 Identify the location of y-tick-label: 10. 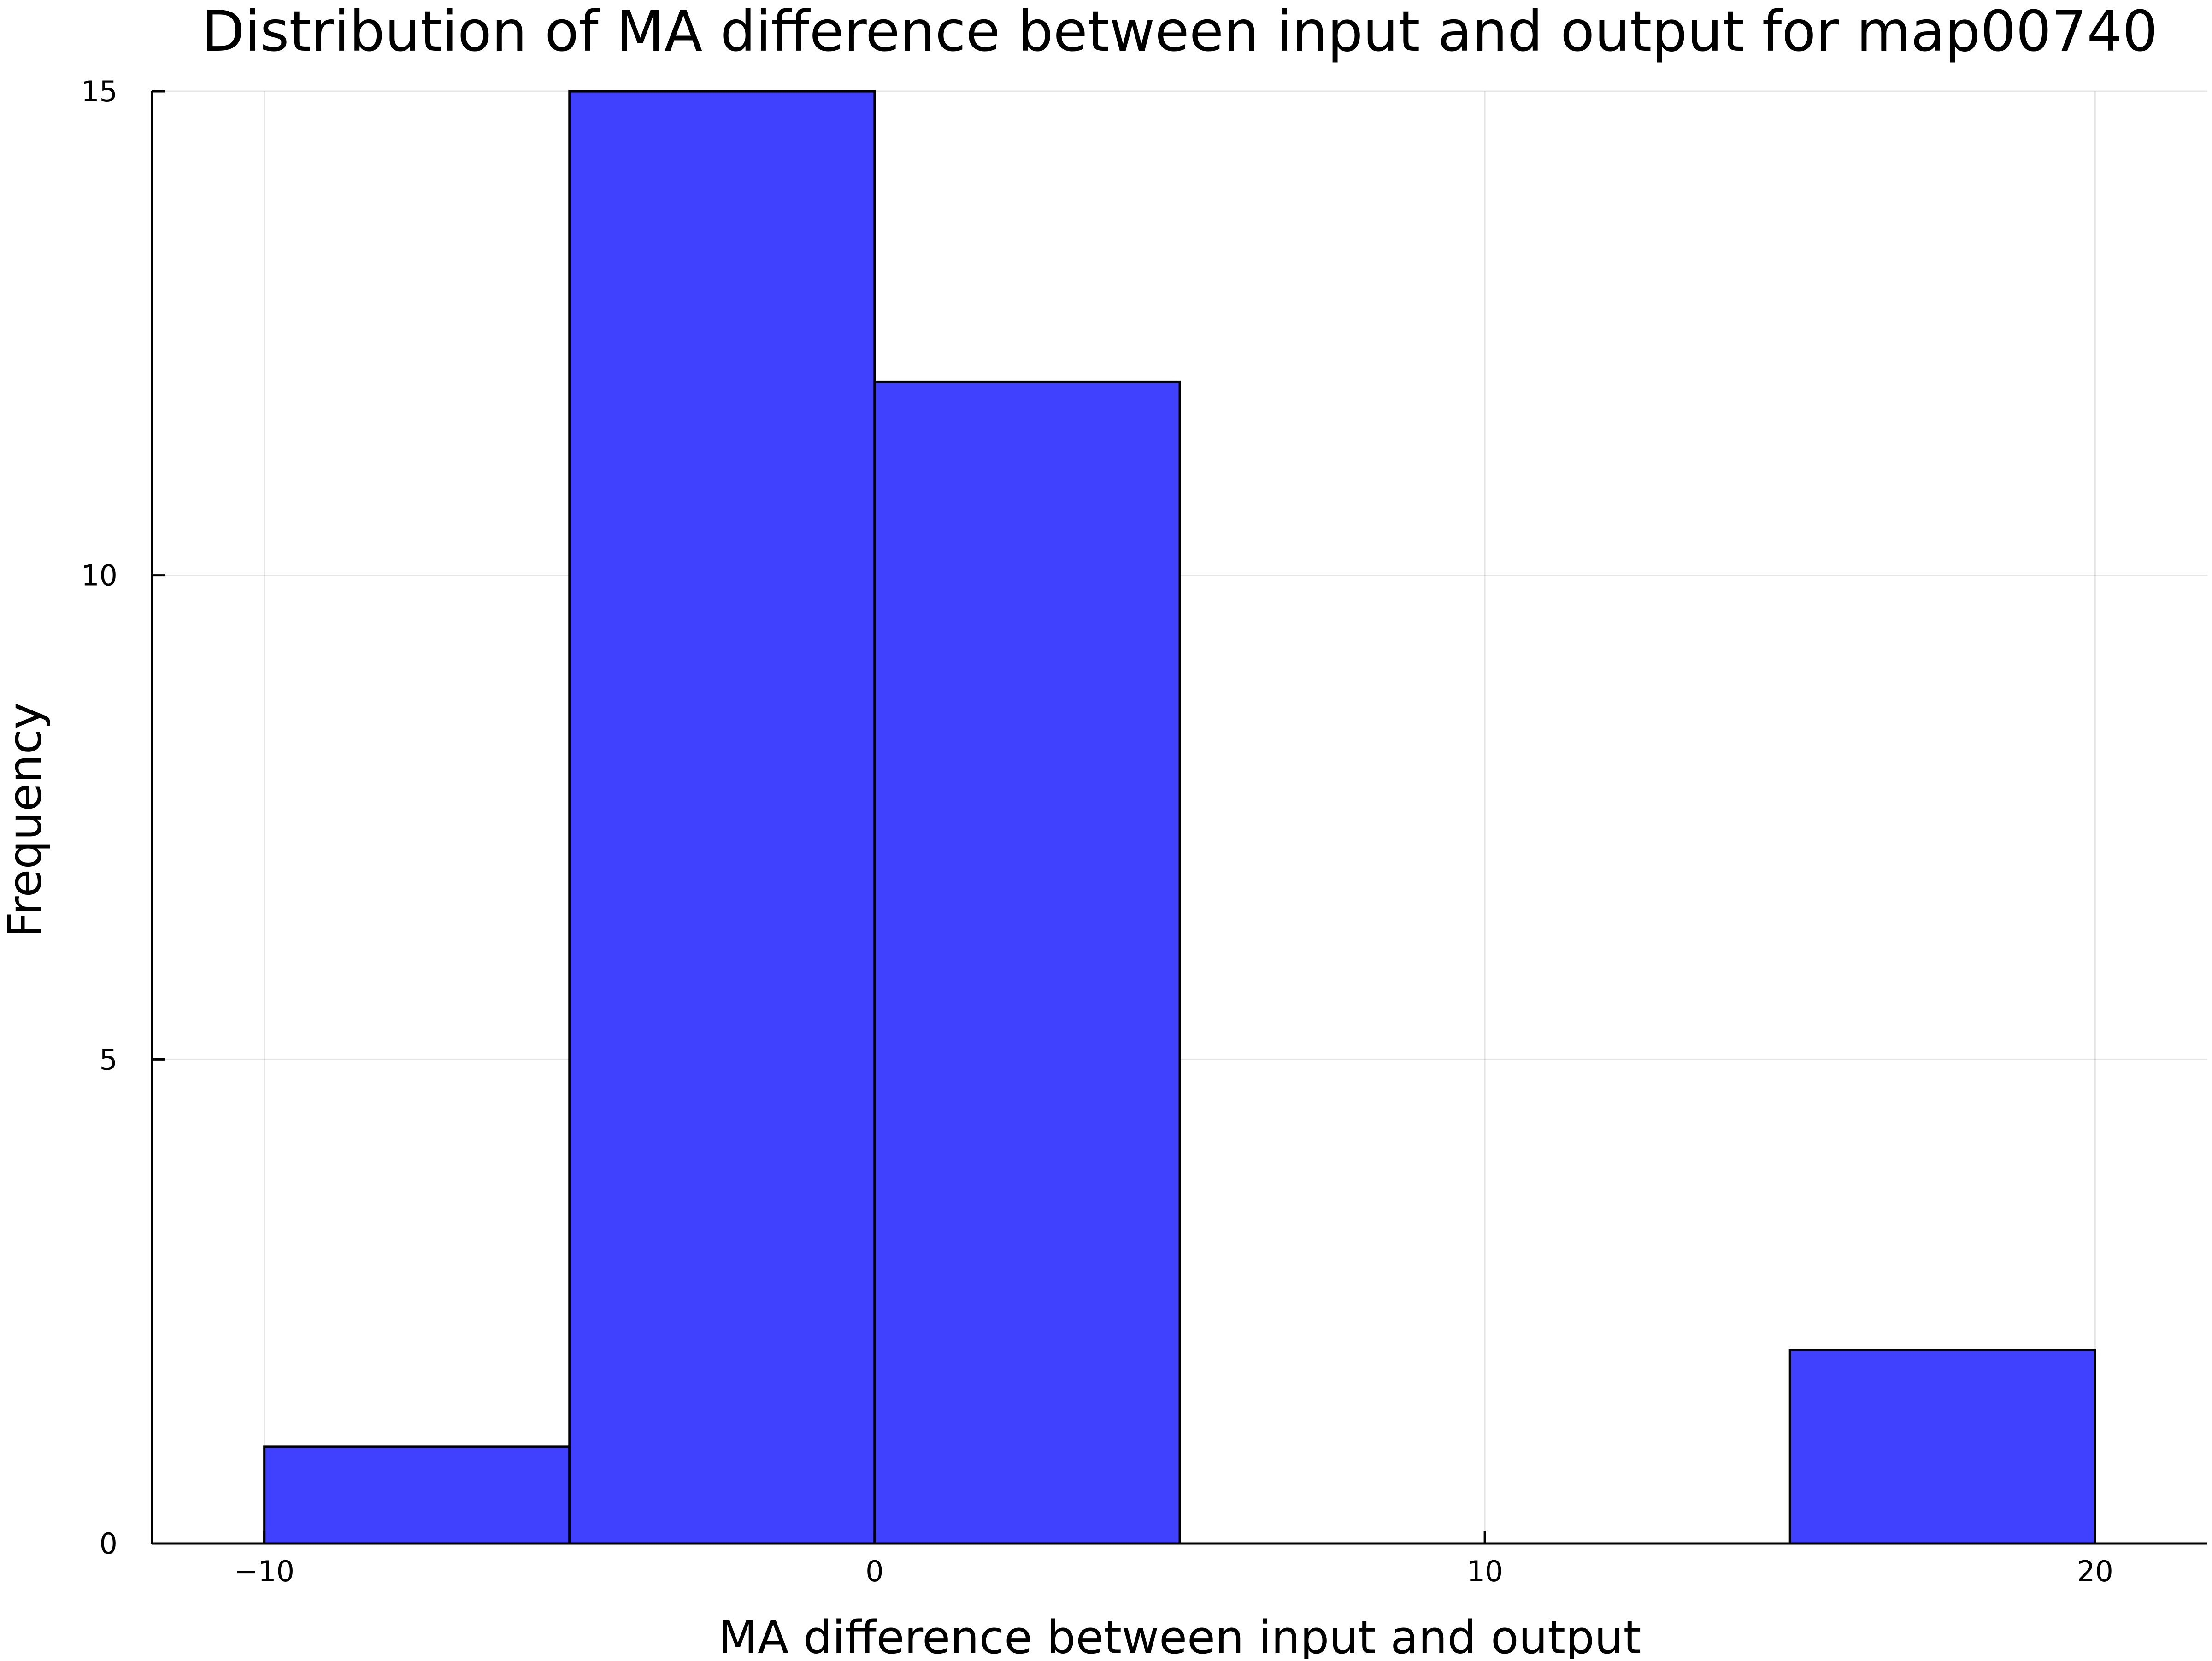
(99, 576).